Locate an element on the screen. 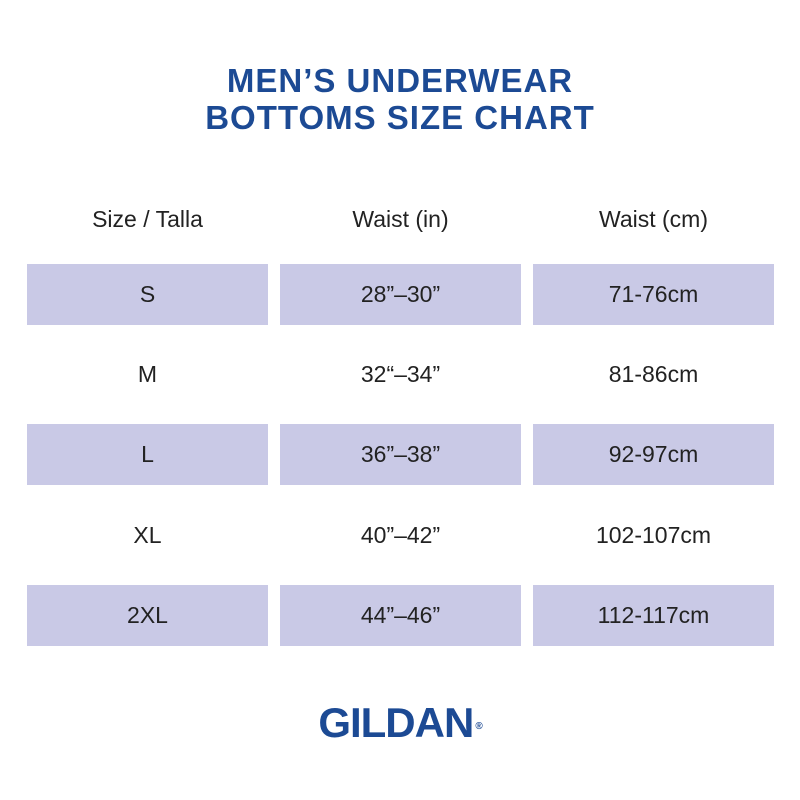  waist-in-cell: 36”–38” is located at coordinates (400, 454).